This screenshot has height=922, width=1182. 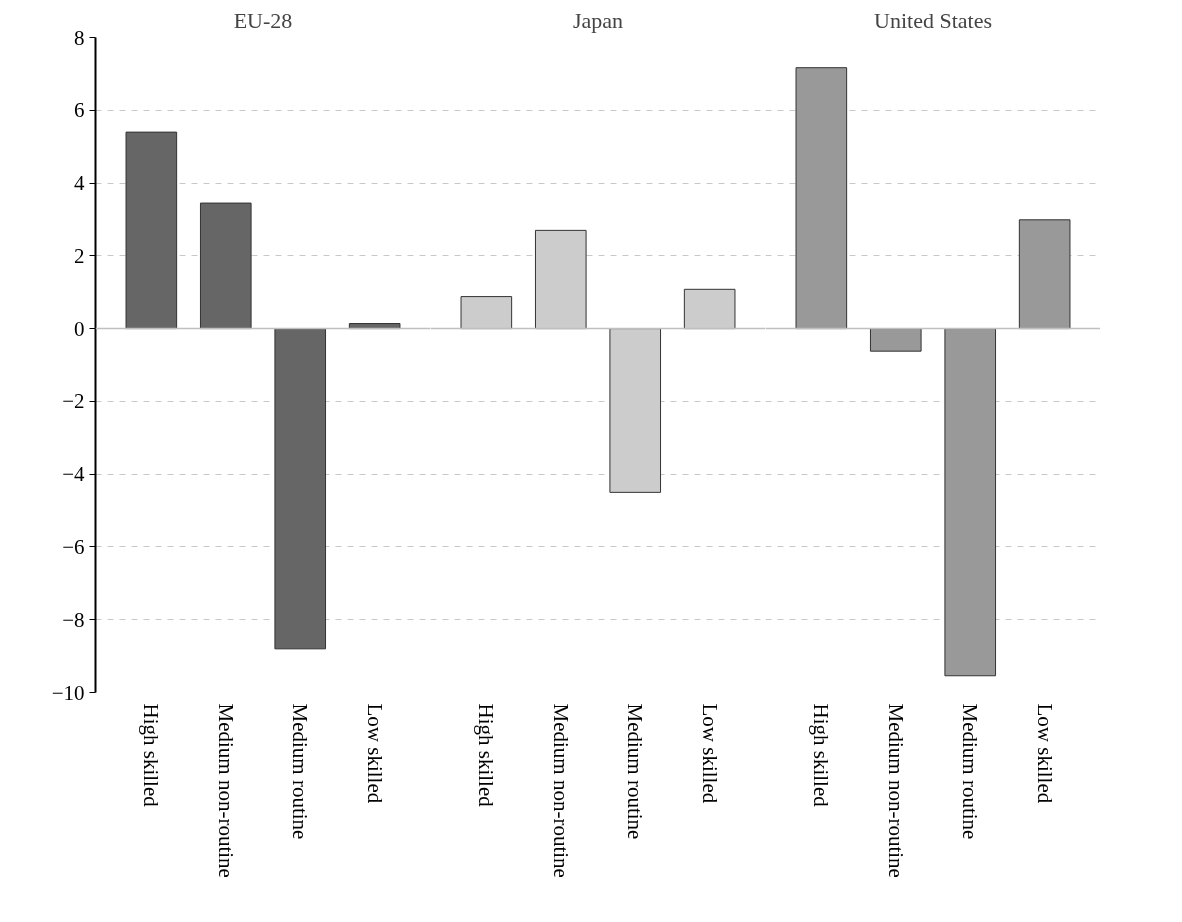 What do you see at coordinates (79, 255) in the screenshot?
I see `y-tick-label: 2` at bounding box center [79, 255].